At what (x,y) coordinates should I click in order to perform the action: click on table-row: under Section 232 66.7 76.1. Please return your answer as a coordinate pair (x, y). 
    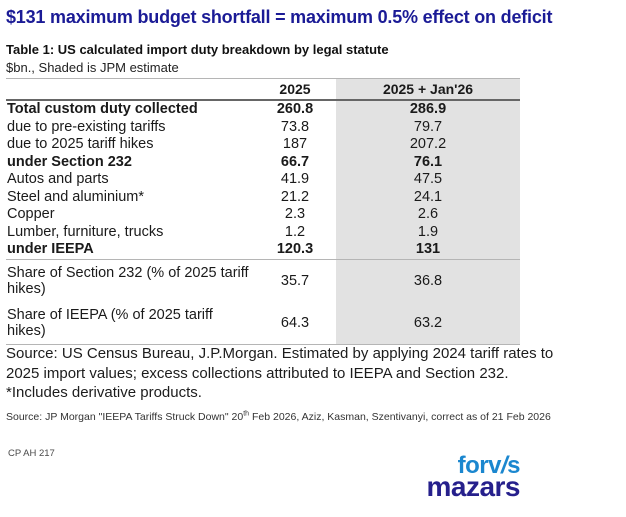
    Looking at the image, I should click on (263, 162).